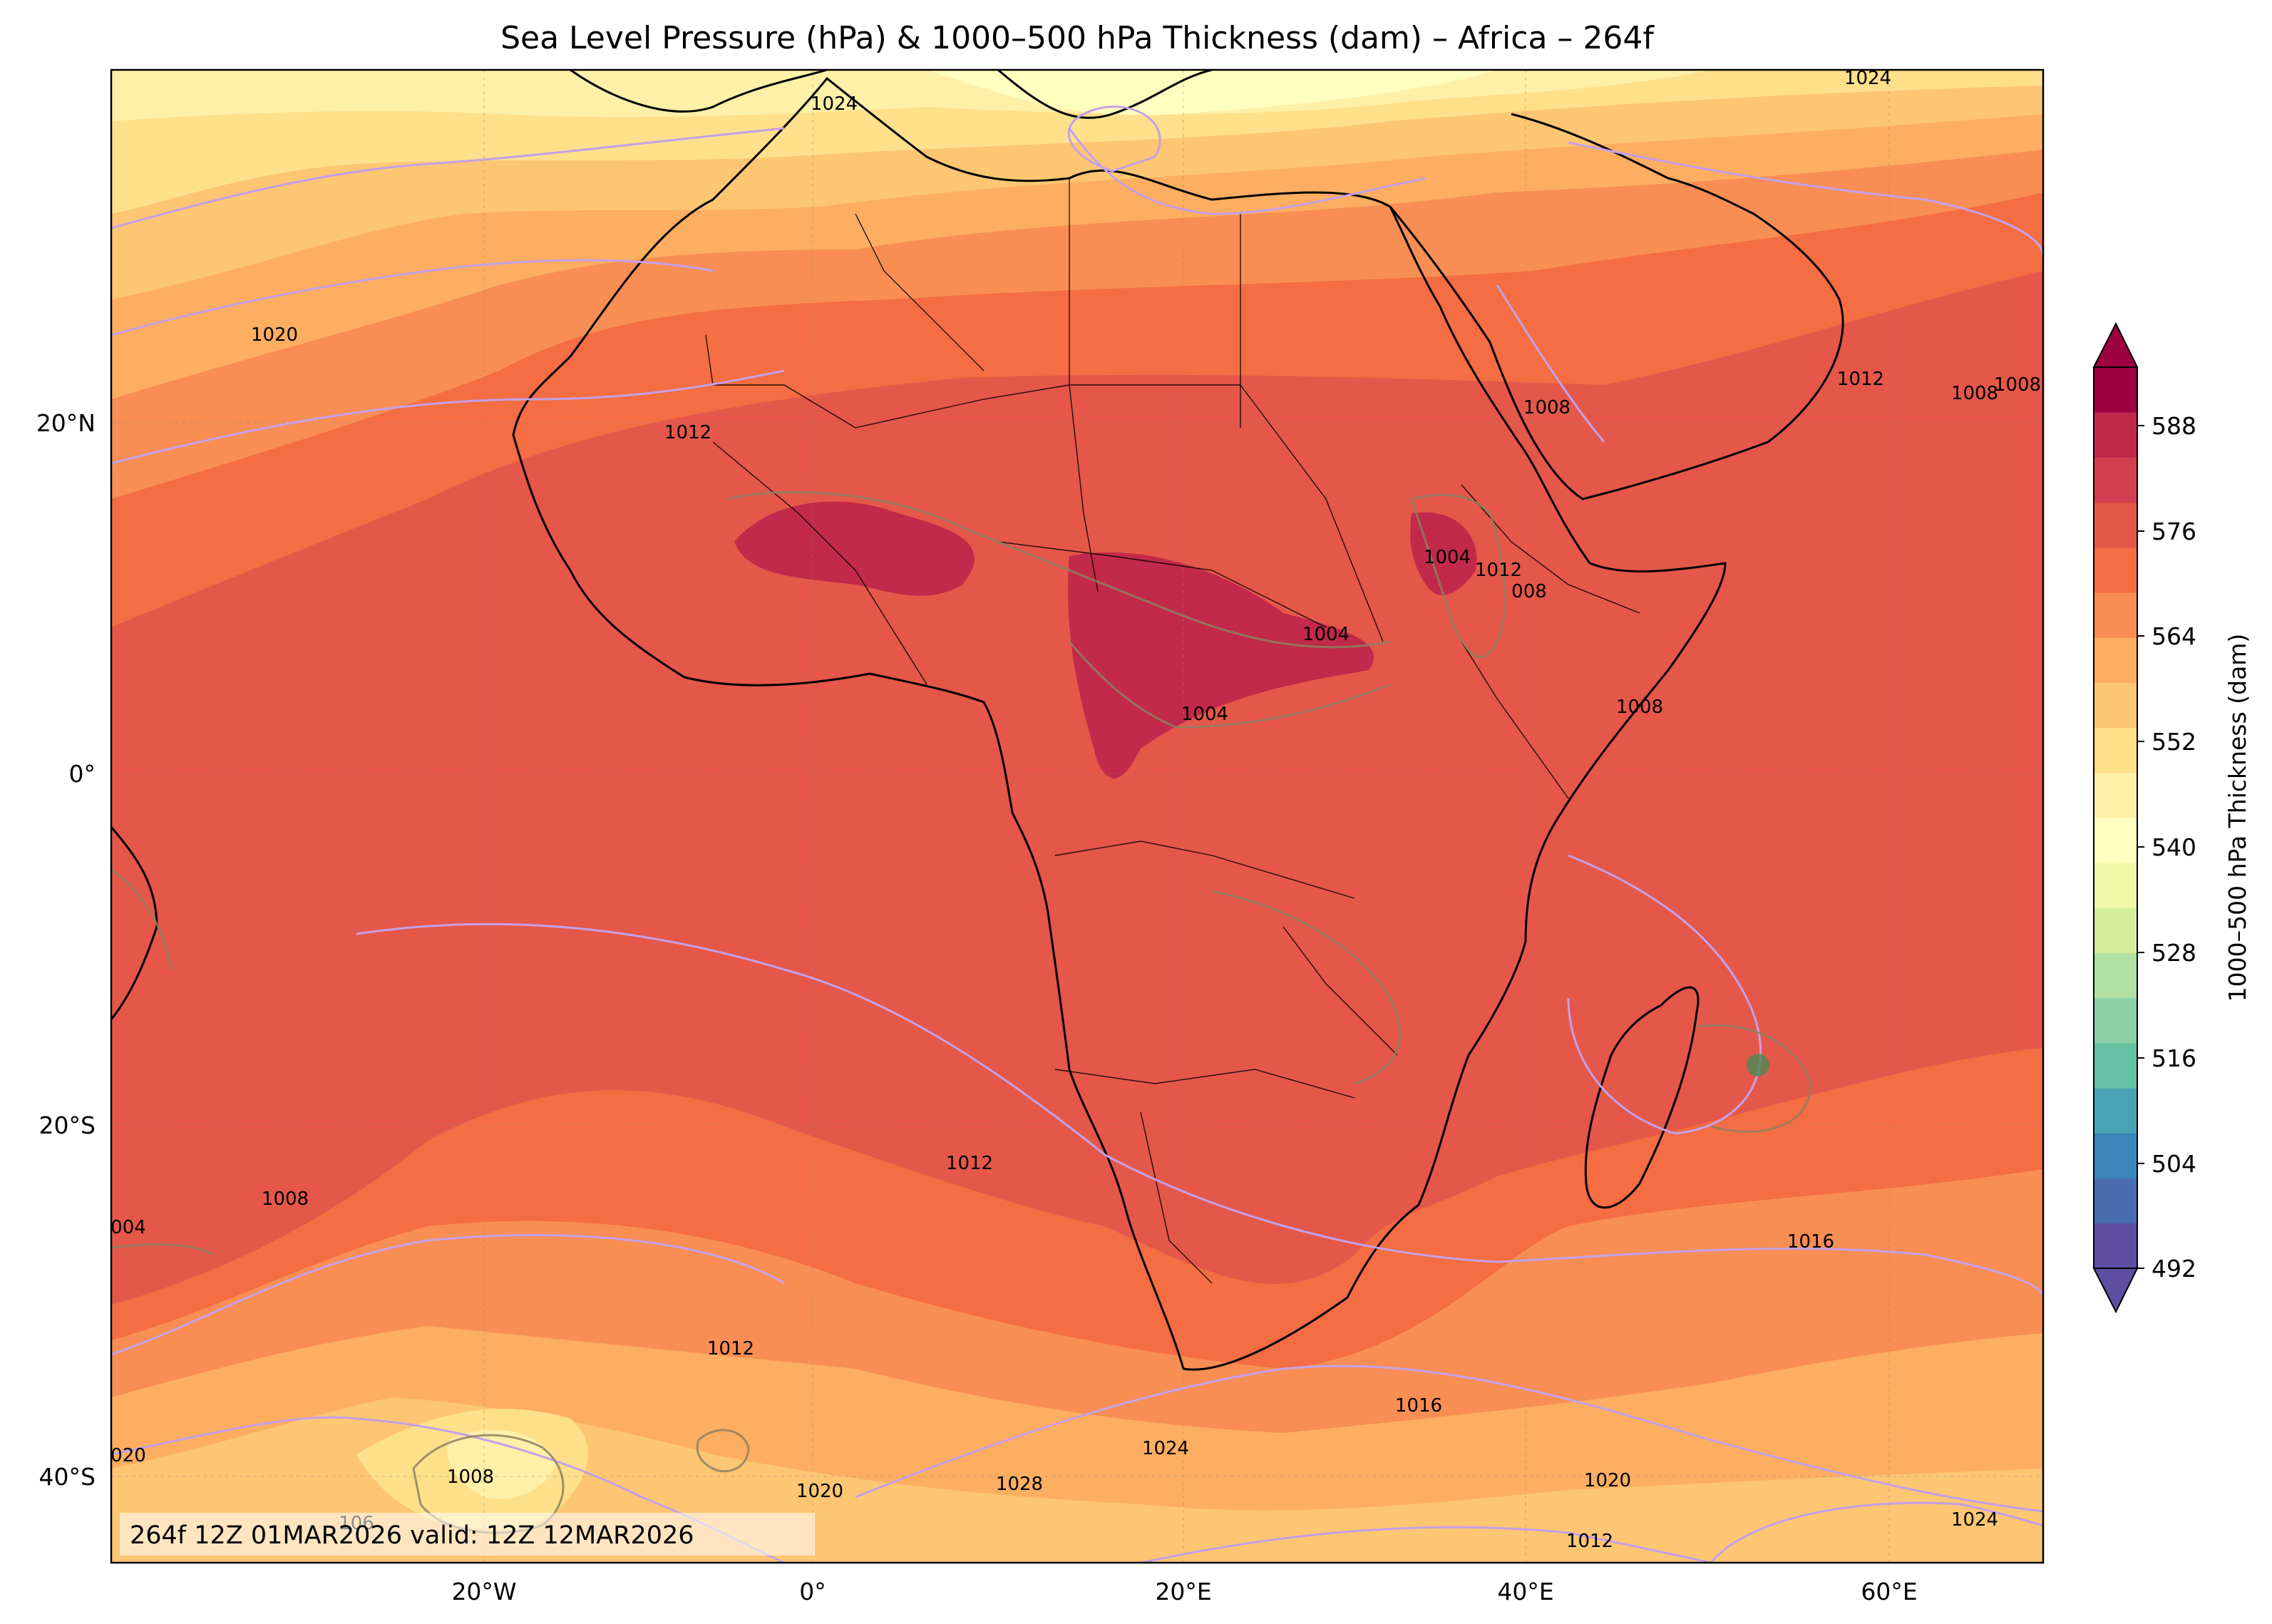 This screenshot has height=1624, width=2272. What do you see at coordinates (2174, 1269) in the screenshot?
I see `colorbar-tick-label: 492` at bounding box center [2174, 1269].